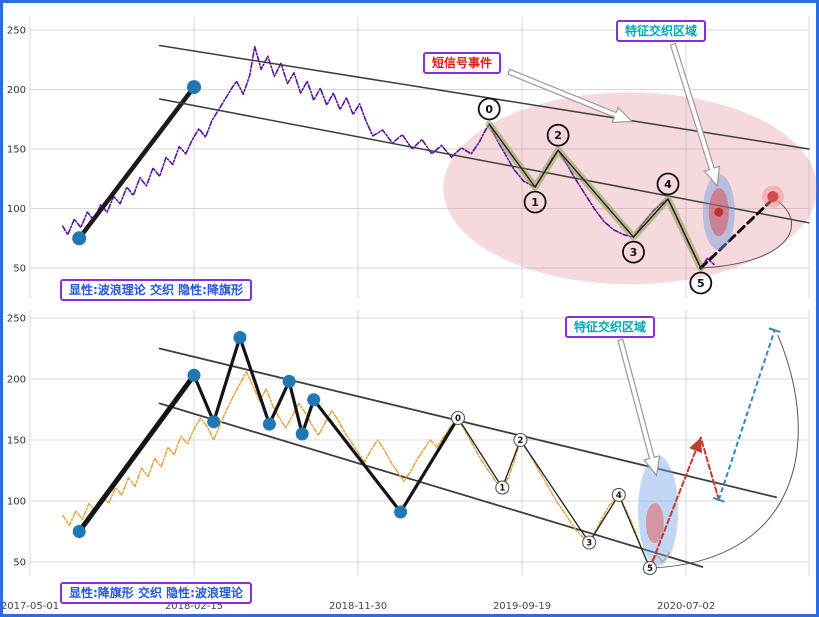 The image size is (819, 617). I want to click on annotation-signal-event: 短信号事件, so click(462, 63).